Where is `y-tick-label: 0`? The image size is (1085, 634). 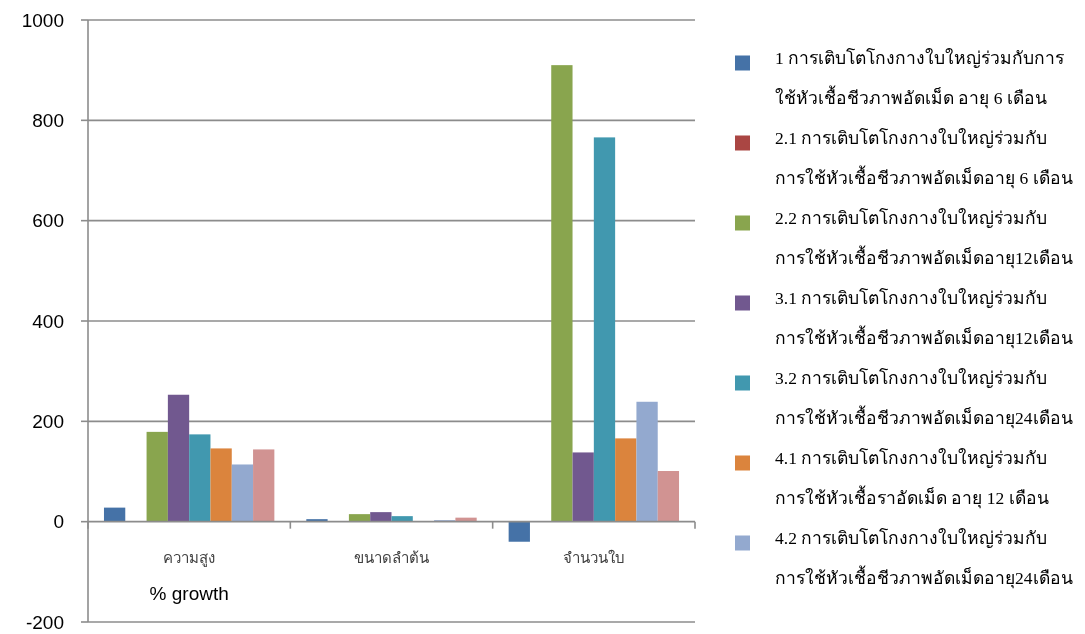 y-tick-label: 0 is located at coordinates (58, 522).